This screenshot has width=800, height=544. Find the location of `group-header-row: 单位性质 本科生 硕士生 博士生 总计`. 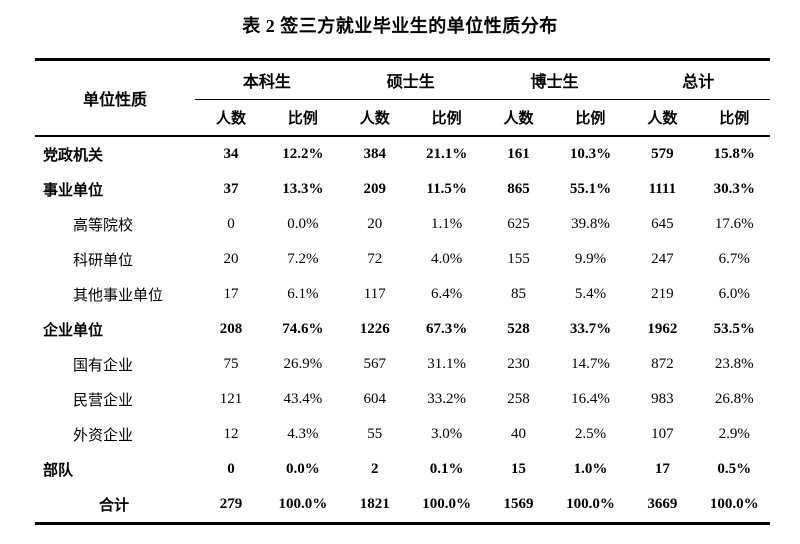

group-header-row: 单位性质 本科生 硕士生 博士生 总计 is located at coordinates (403, 98).